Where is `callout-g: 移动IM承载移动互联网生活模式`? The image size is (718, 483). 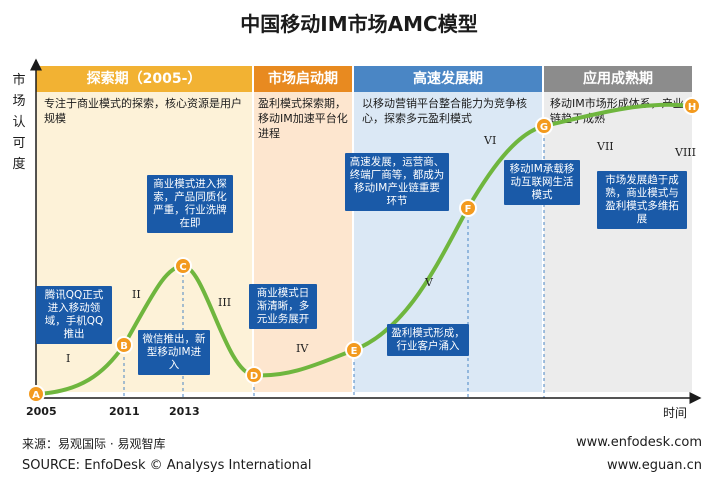
callout-g: 移动IM承载移动互联网生活模式 is located at coordinates (542, 182).